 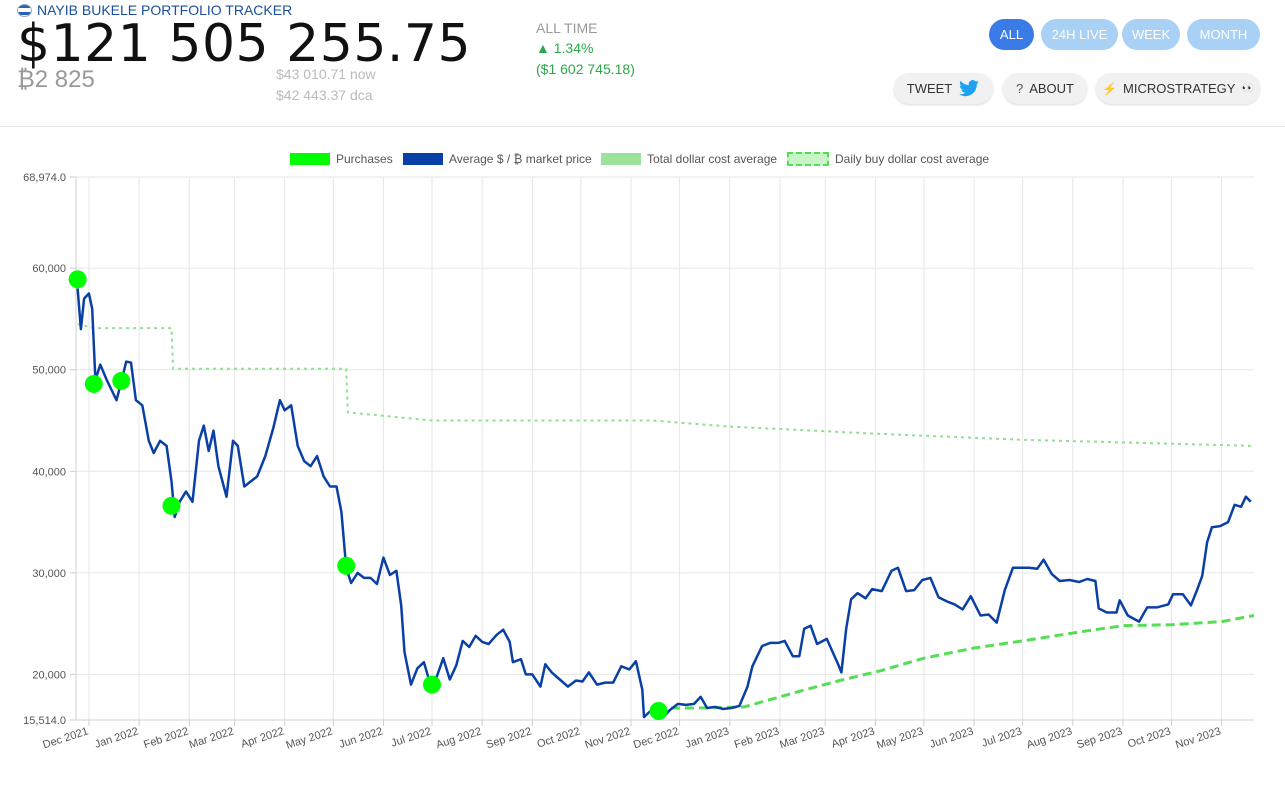 What do you see at coordinates (559, 737) in the screenshot?
I see `x-tick-label: Oct 2022` at bounding box center [559, 737].